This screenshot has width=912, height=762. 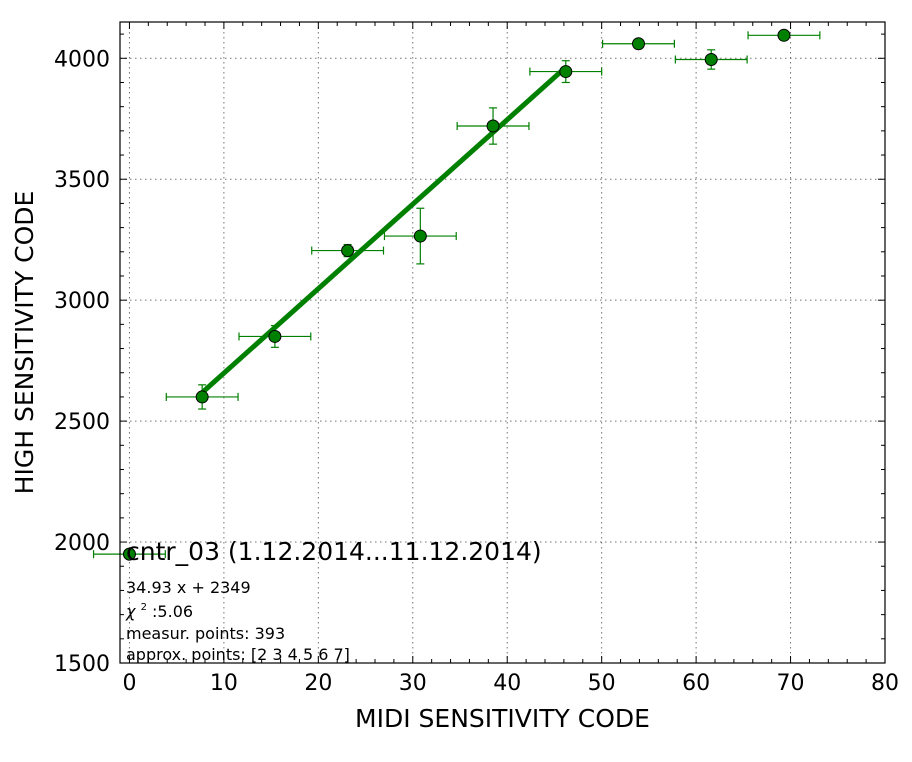 What do you see at coordinates (502, 718) in the screenshot?
I see `x-axis-label: MIDI SENSITIVITY CODE` at bounding box center [502, 718].